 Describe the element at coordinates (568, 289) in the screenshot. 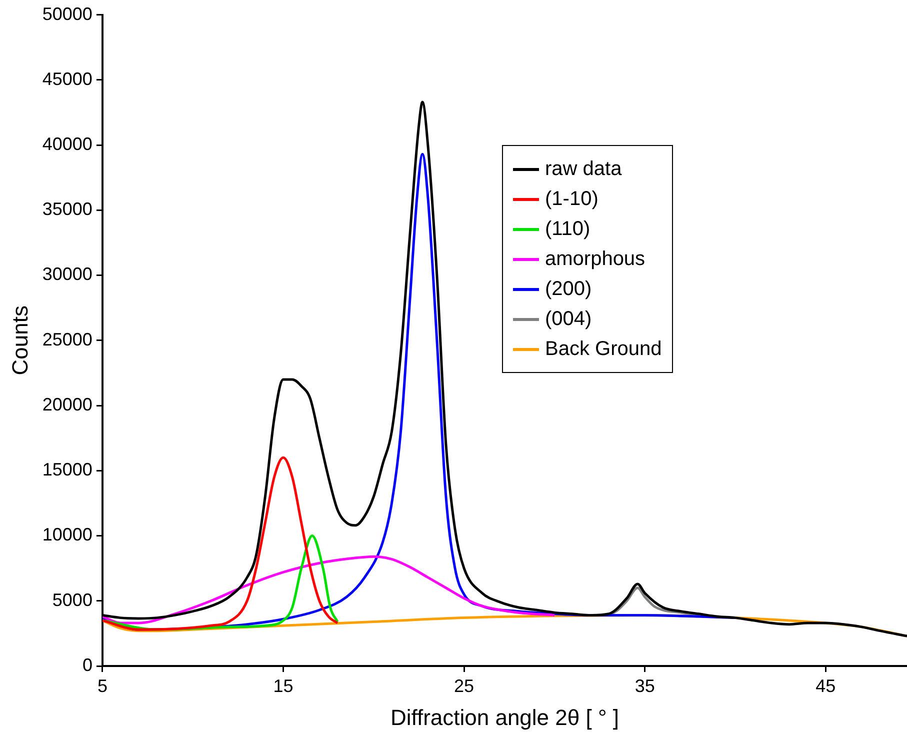

I see `legend-label: (200)` at that location.